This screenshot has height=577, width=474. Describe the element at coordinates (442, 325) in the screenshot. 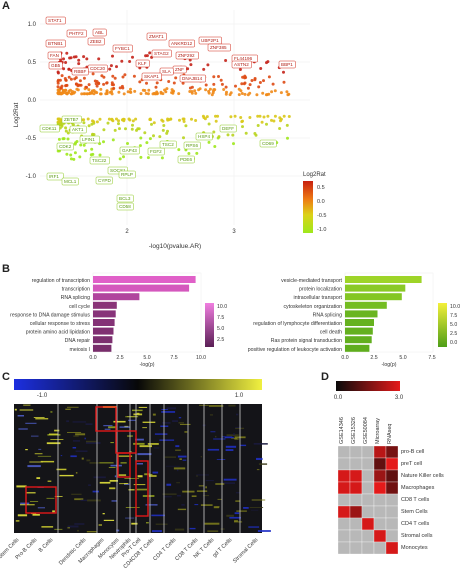

I see `right-legend-gradient` at that location.